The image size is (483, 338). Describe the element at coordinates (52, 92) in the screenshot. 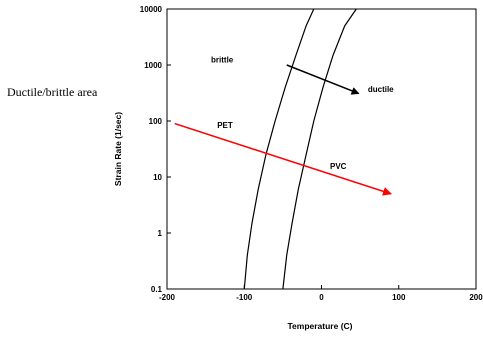

I see `overlay-label: Ductile/brittle area` at that location.